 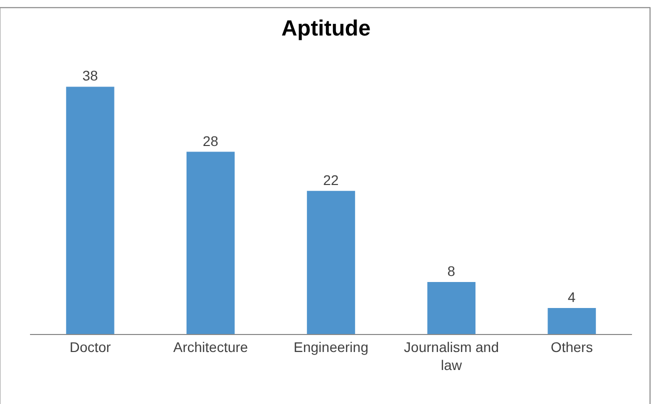 I want to click on data-label: 28, so click(x=210, y=140).